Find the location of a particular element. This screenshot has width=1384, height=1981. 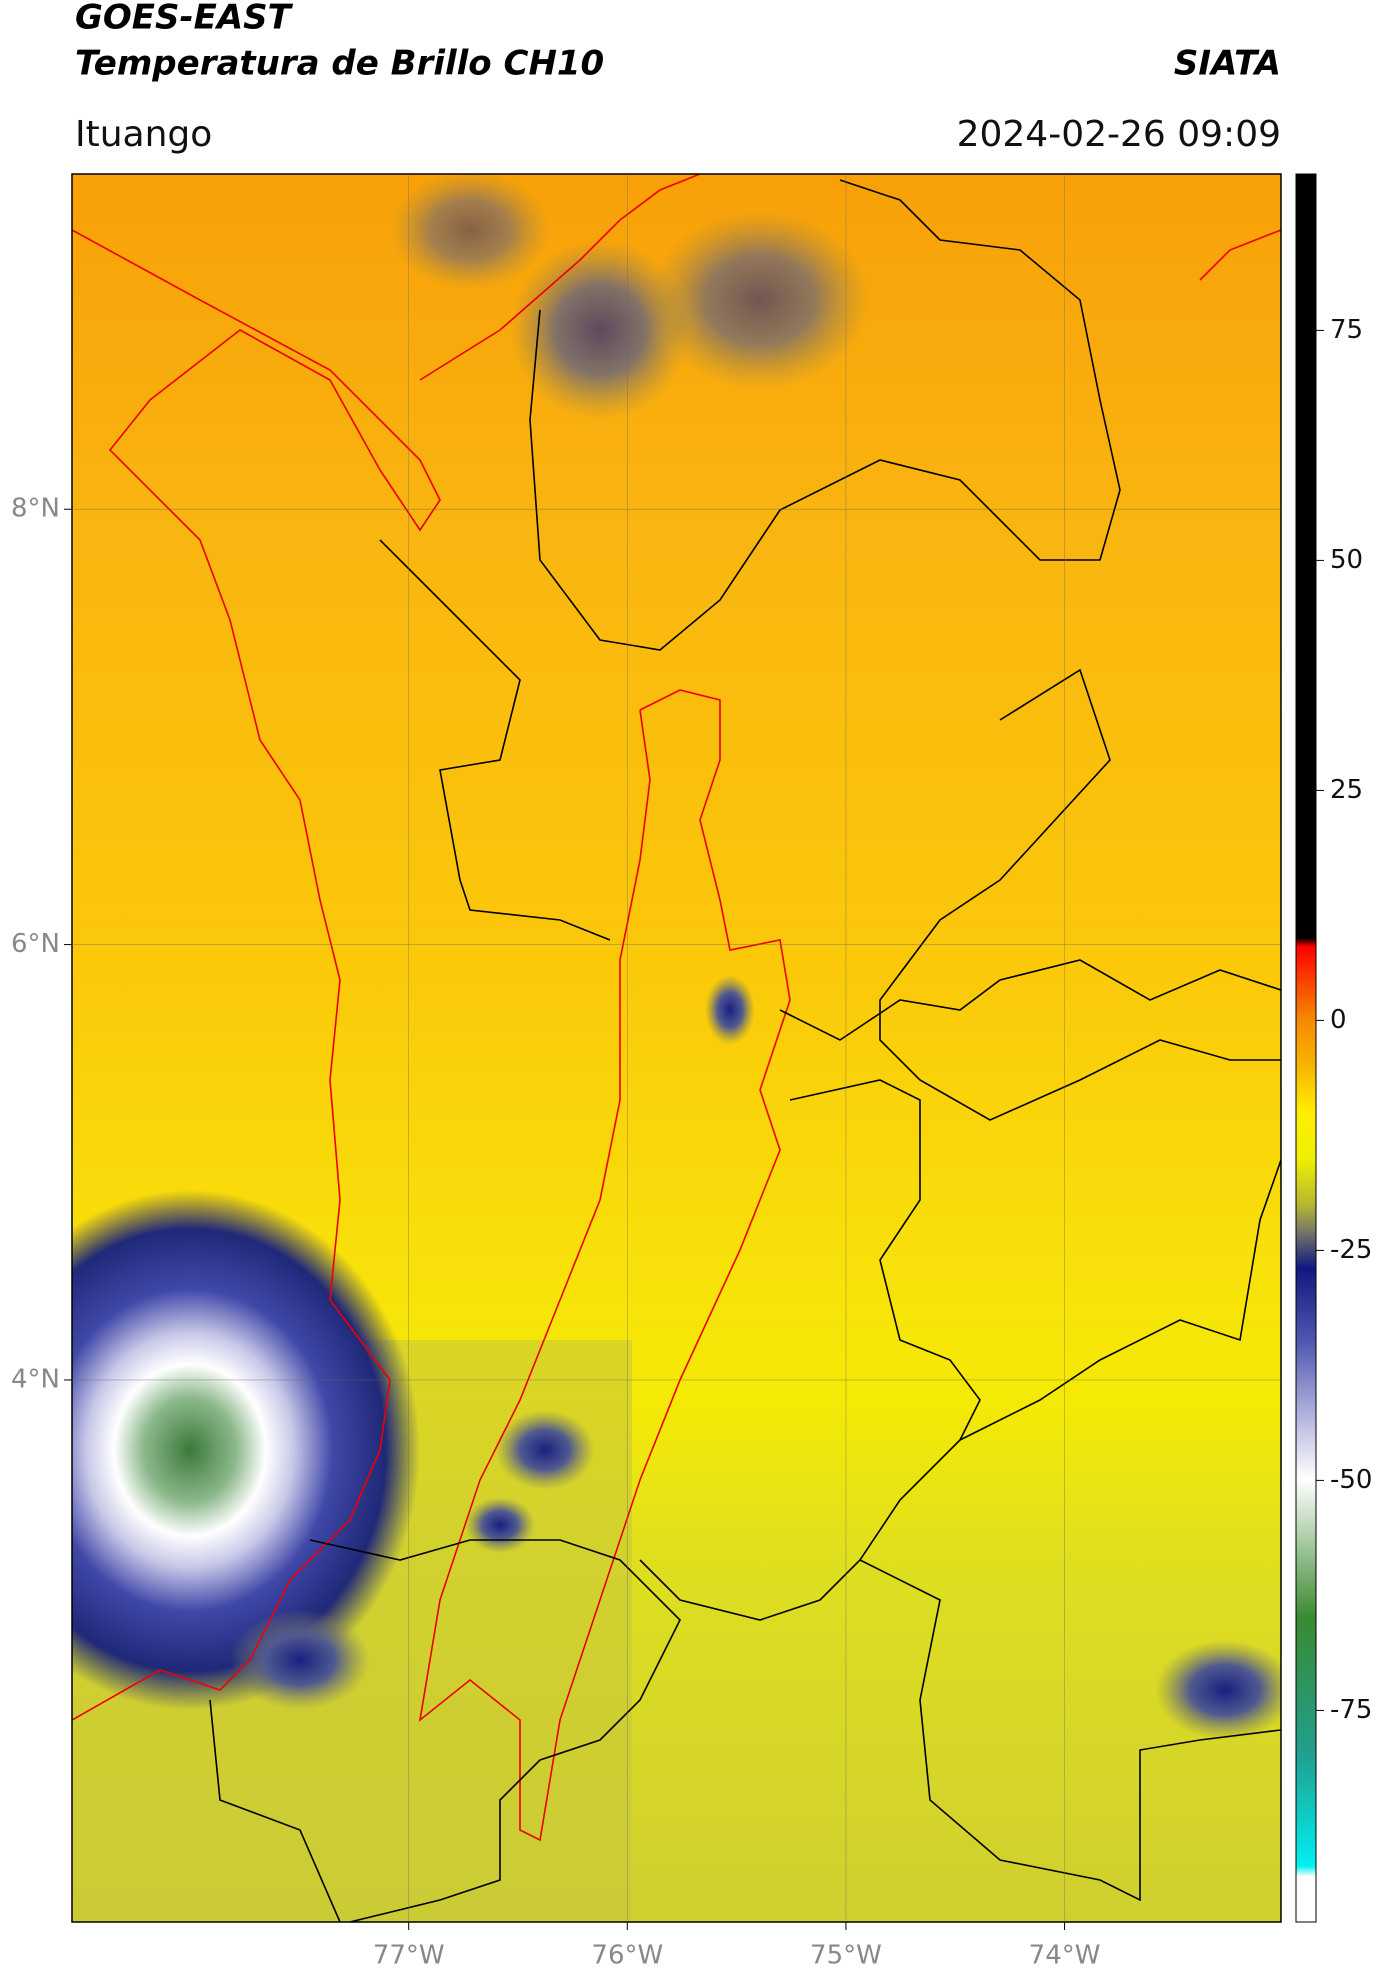

colorbar-tick-label: -50 is located at coordinates (1351, 1480).